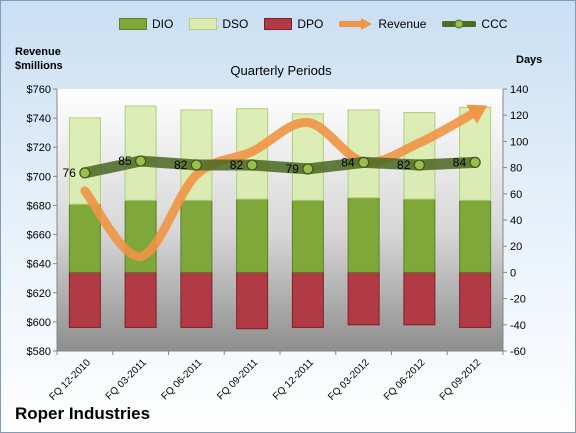 This screenshot has height=433, width=576. Describe the element at coordinates (518, 326) in the screenshot. I see `right-tick-label: -40` at that location.